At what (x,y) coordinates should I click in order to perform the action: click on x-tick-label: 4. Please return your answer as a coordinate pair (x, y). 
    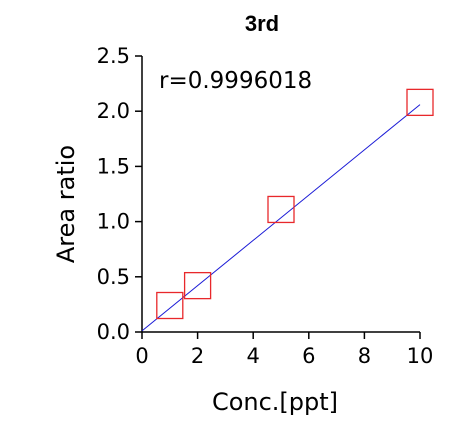
    Looking at the image, I should click on (253, 356).